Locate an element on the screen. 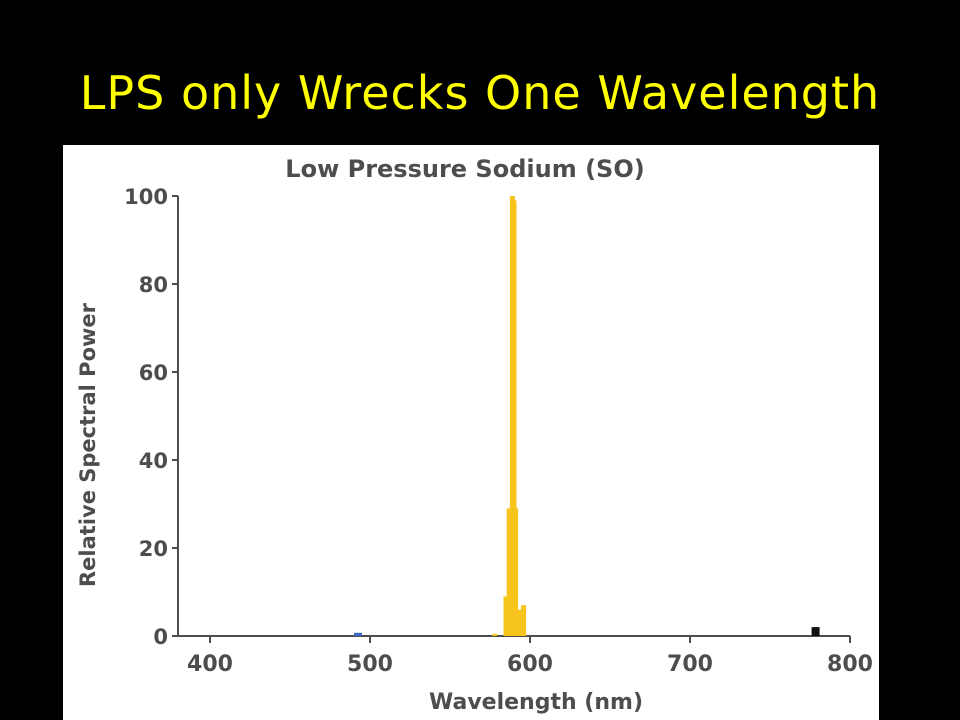 Image resolution: width=960 pixels, height=720 pixels. y-tick-label: 80 is located at coordinates (153, 285).